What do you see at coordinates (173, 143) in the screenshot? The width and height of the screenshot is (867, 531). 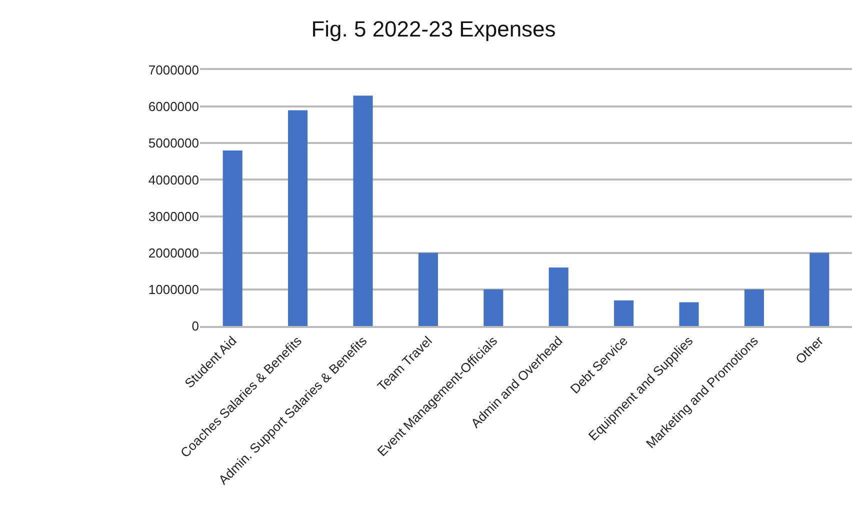 I see `y-tick-label: 5000000` at bounding box center [173, 143].